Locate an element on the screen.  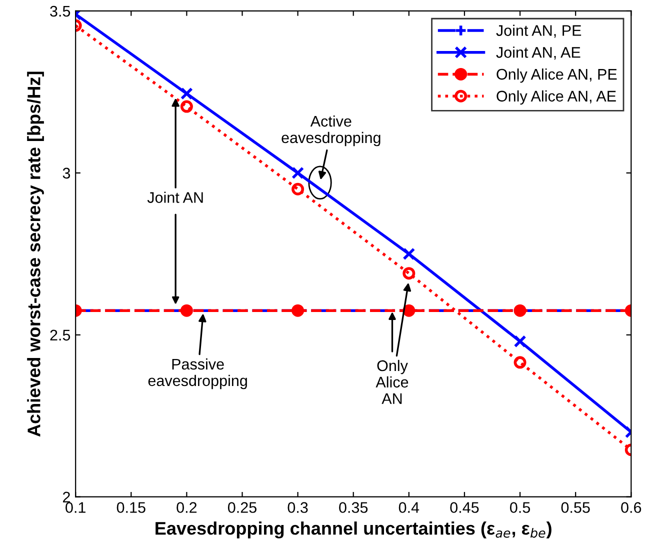
x-tick-label: 0.25 is located at coordinates (242, 507).